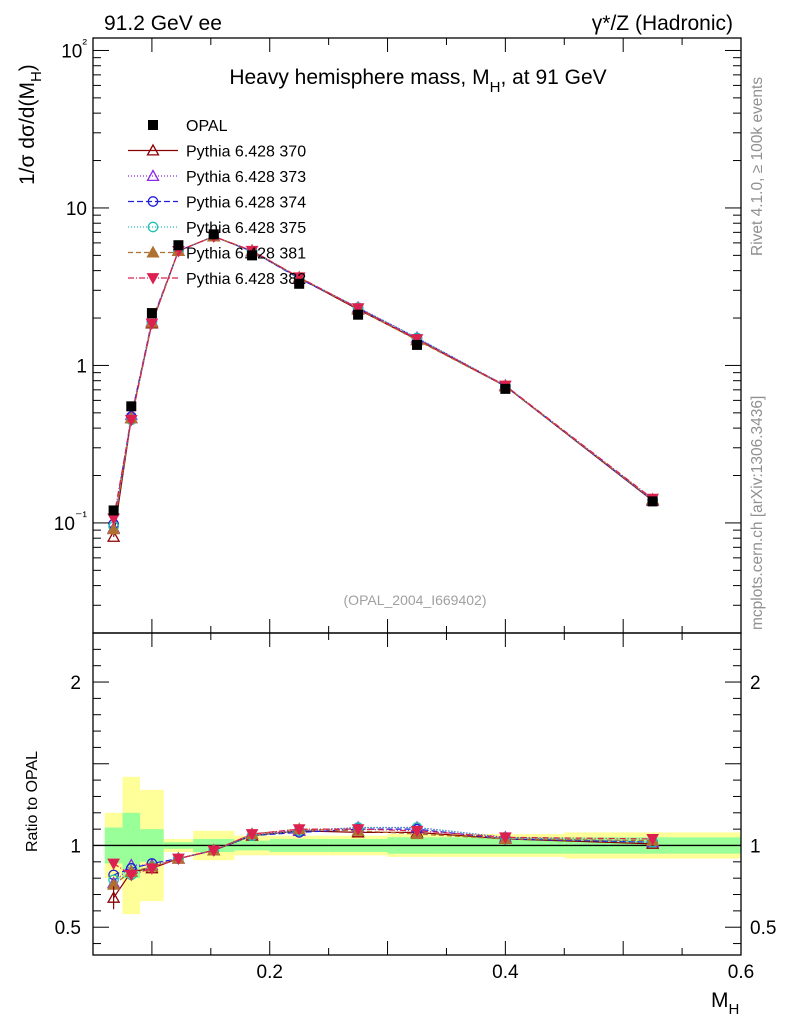 Image resolution: width=786 pixels, height=1024 pixels. What do you see at coordinates (75, 683) in the screenshot?
I see `ratio-tick-label-left: 2` at bounding box center [75, 683].